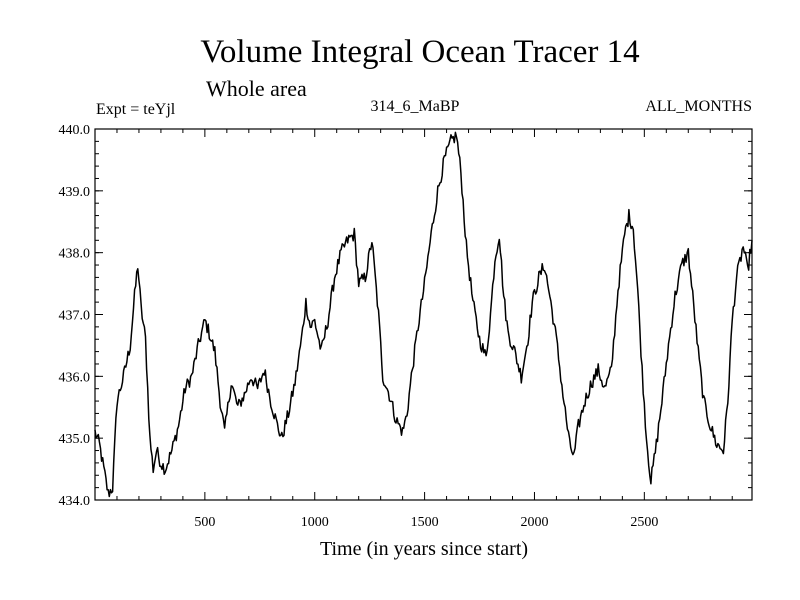 The height and width of the screenshot is (600, 800). Describe the element at coordinates (419, 52) in the screenshot. I see `chart-title: Volume Integral Ocean Tracer 14` at that location.